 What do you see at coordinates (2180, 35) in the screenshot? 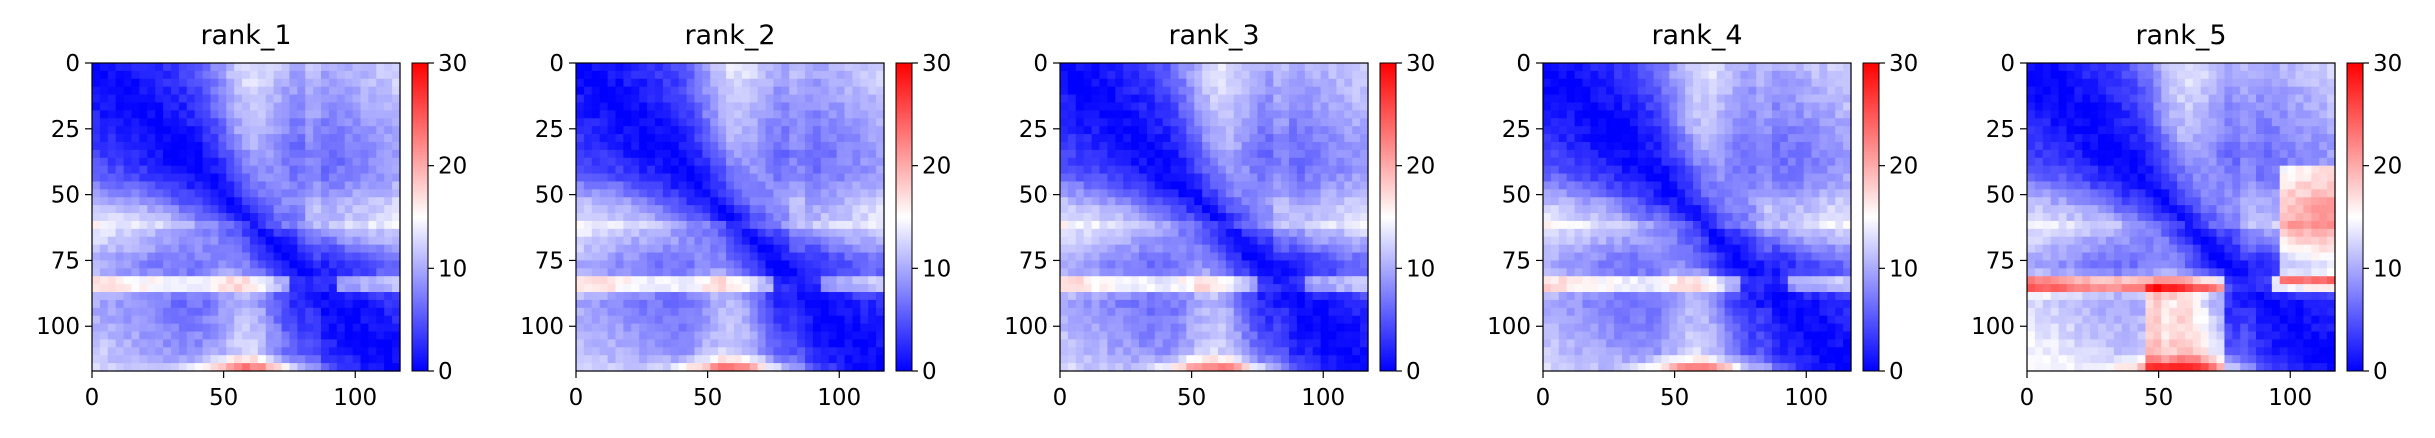
I see `panel-title: rank_5` at bounding box center [2180, 35].